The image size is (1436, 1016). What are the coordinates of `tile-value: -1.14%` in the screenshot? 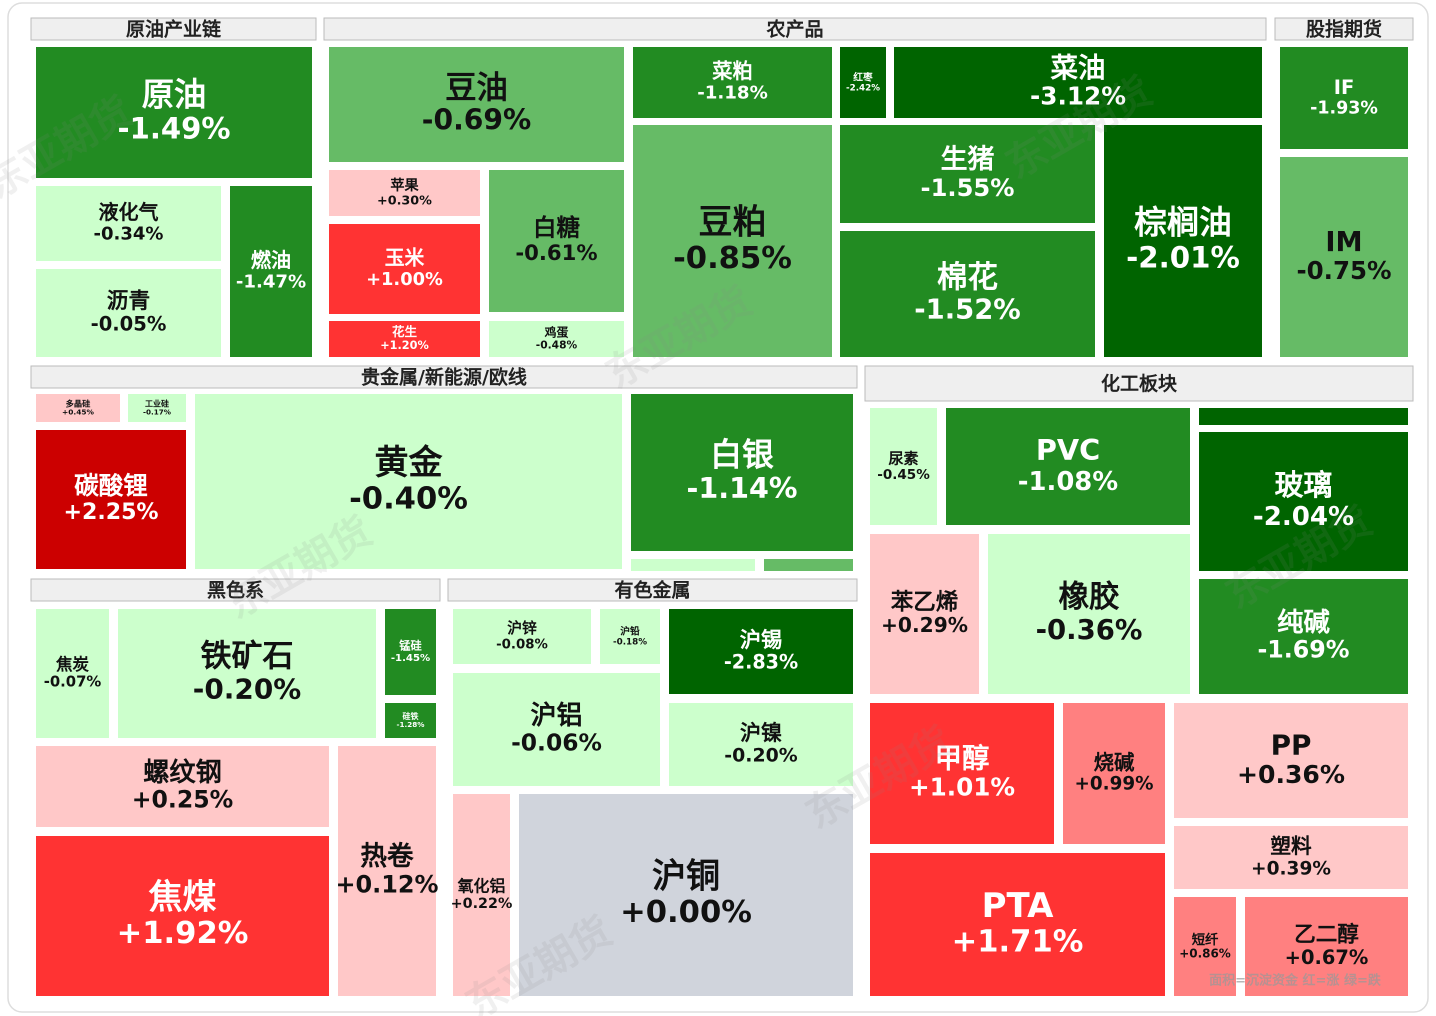 It's located at (742, 488).